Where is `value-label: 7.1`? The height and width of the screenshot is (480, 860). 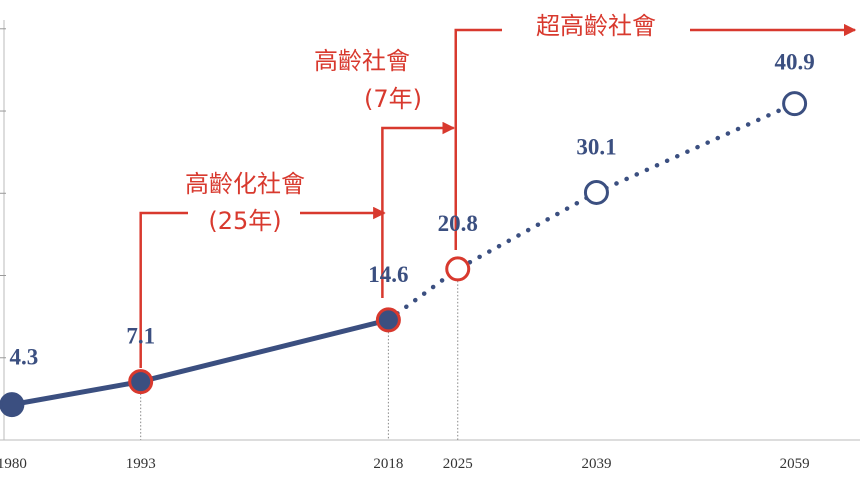 value-label: 7.1 is located at coordinates (140, 336).